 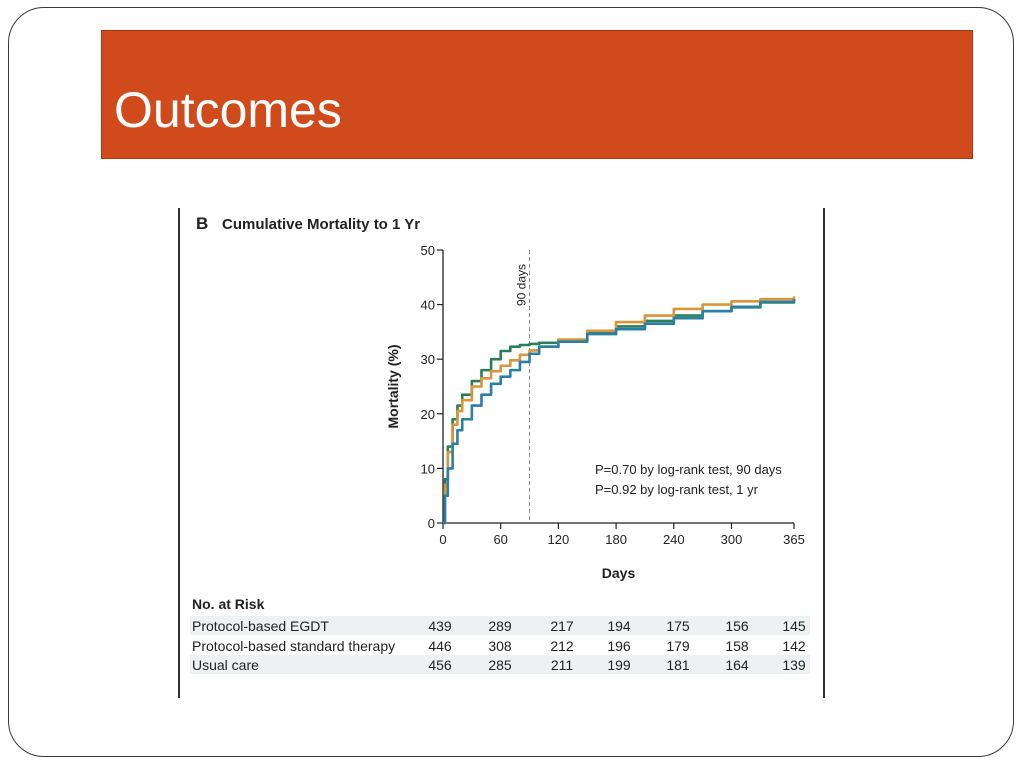 I want to click on title-bar: Outcomes, so click(x=537, y=94).